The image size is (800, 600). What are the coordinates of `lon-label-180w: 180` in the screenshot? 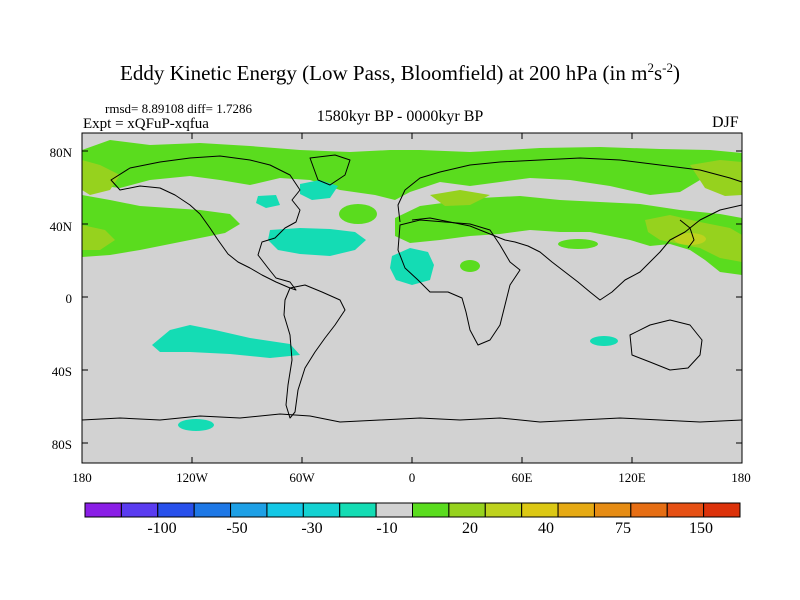 It's located at (82, 477).